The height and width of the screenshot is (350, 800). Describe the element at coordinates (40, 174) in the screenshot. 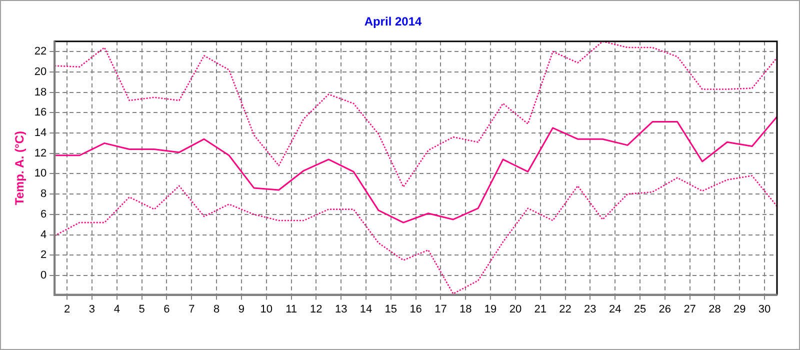

I see `y-tick-label: 10` at that location.